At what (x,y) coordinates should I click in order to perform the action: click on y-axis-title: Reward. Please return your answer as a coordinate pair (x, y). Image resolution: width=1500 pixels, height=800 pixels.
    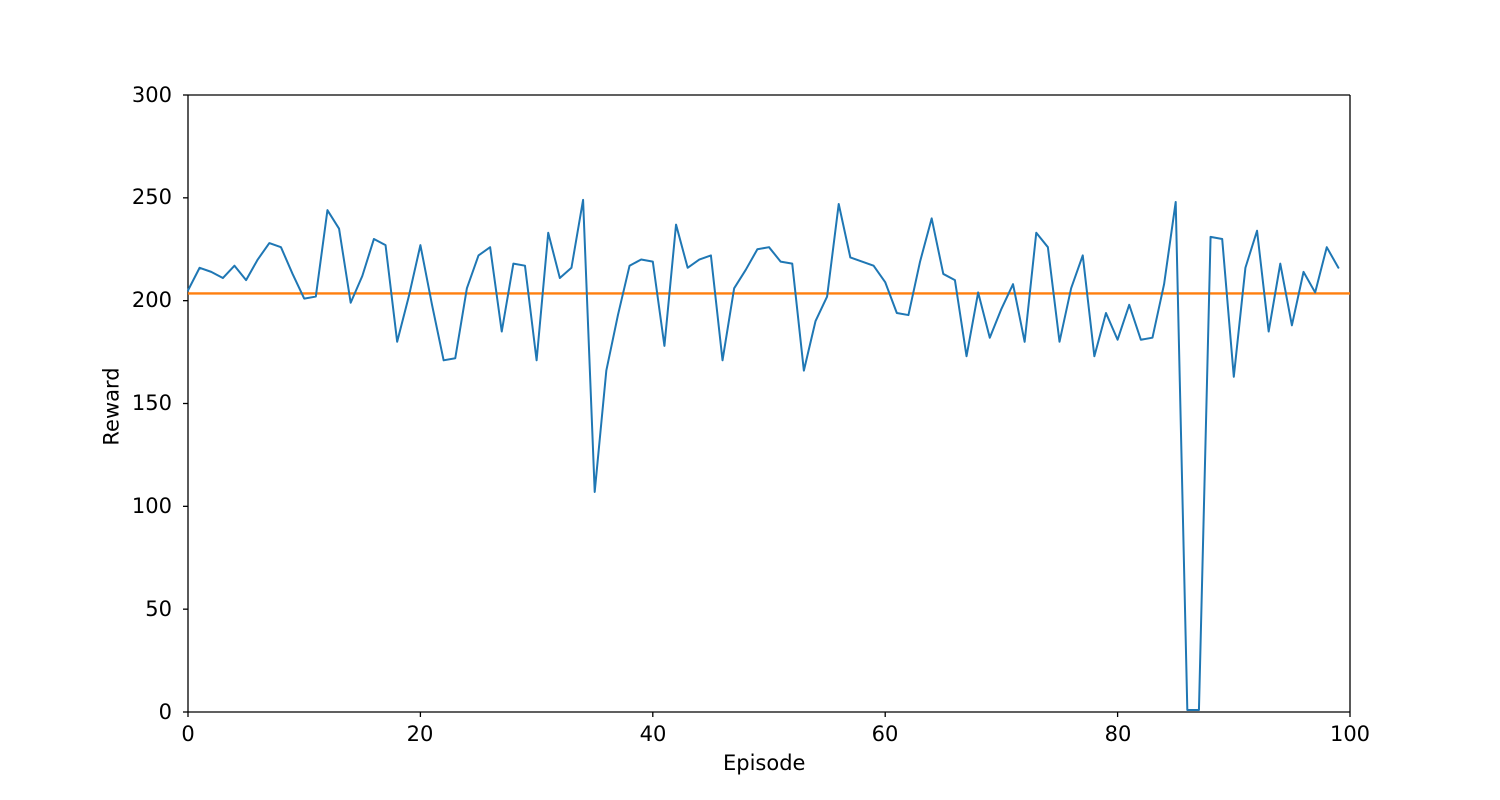
    Looking at the image, I should click on (111, 406).